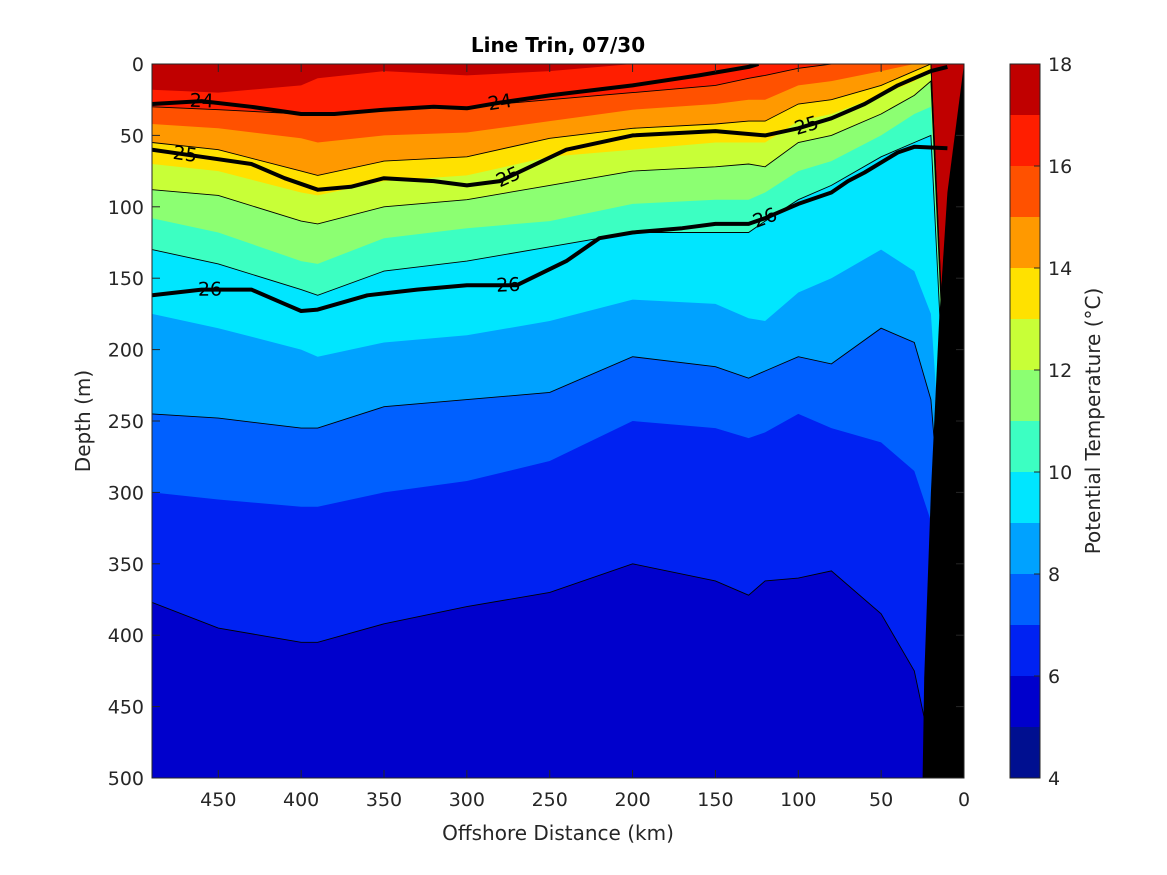 The height and width of the screenshot is (875, 1167). I want to click on x-tick-label: 350, so click(384, 800).